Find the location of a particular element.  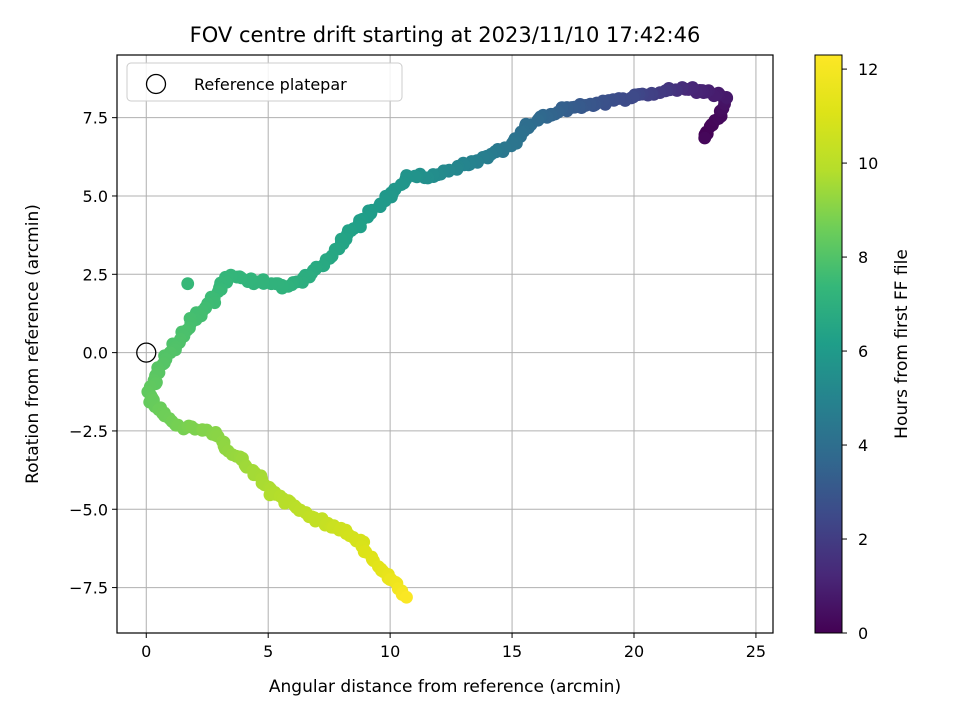

colorbar-label: Hours from first FF file is located at coordinates (902, 344).